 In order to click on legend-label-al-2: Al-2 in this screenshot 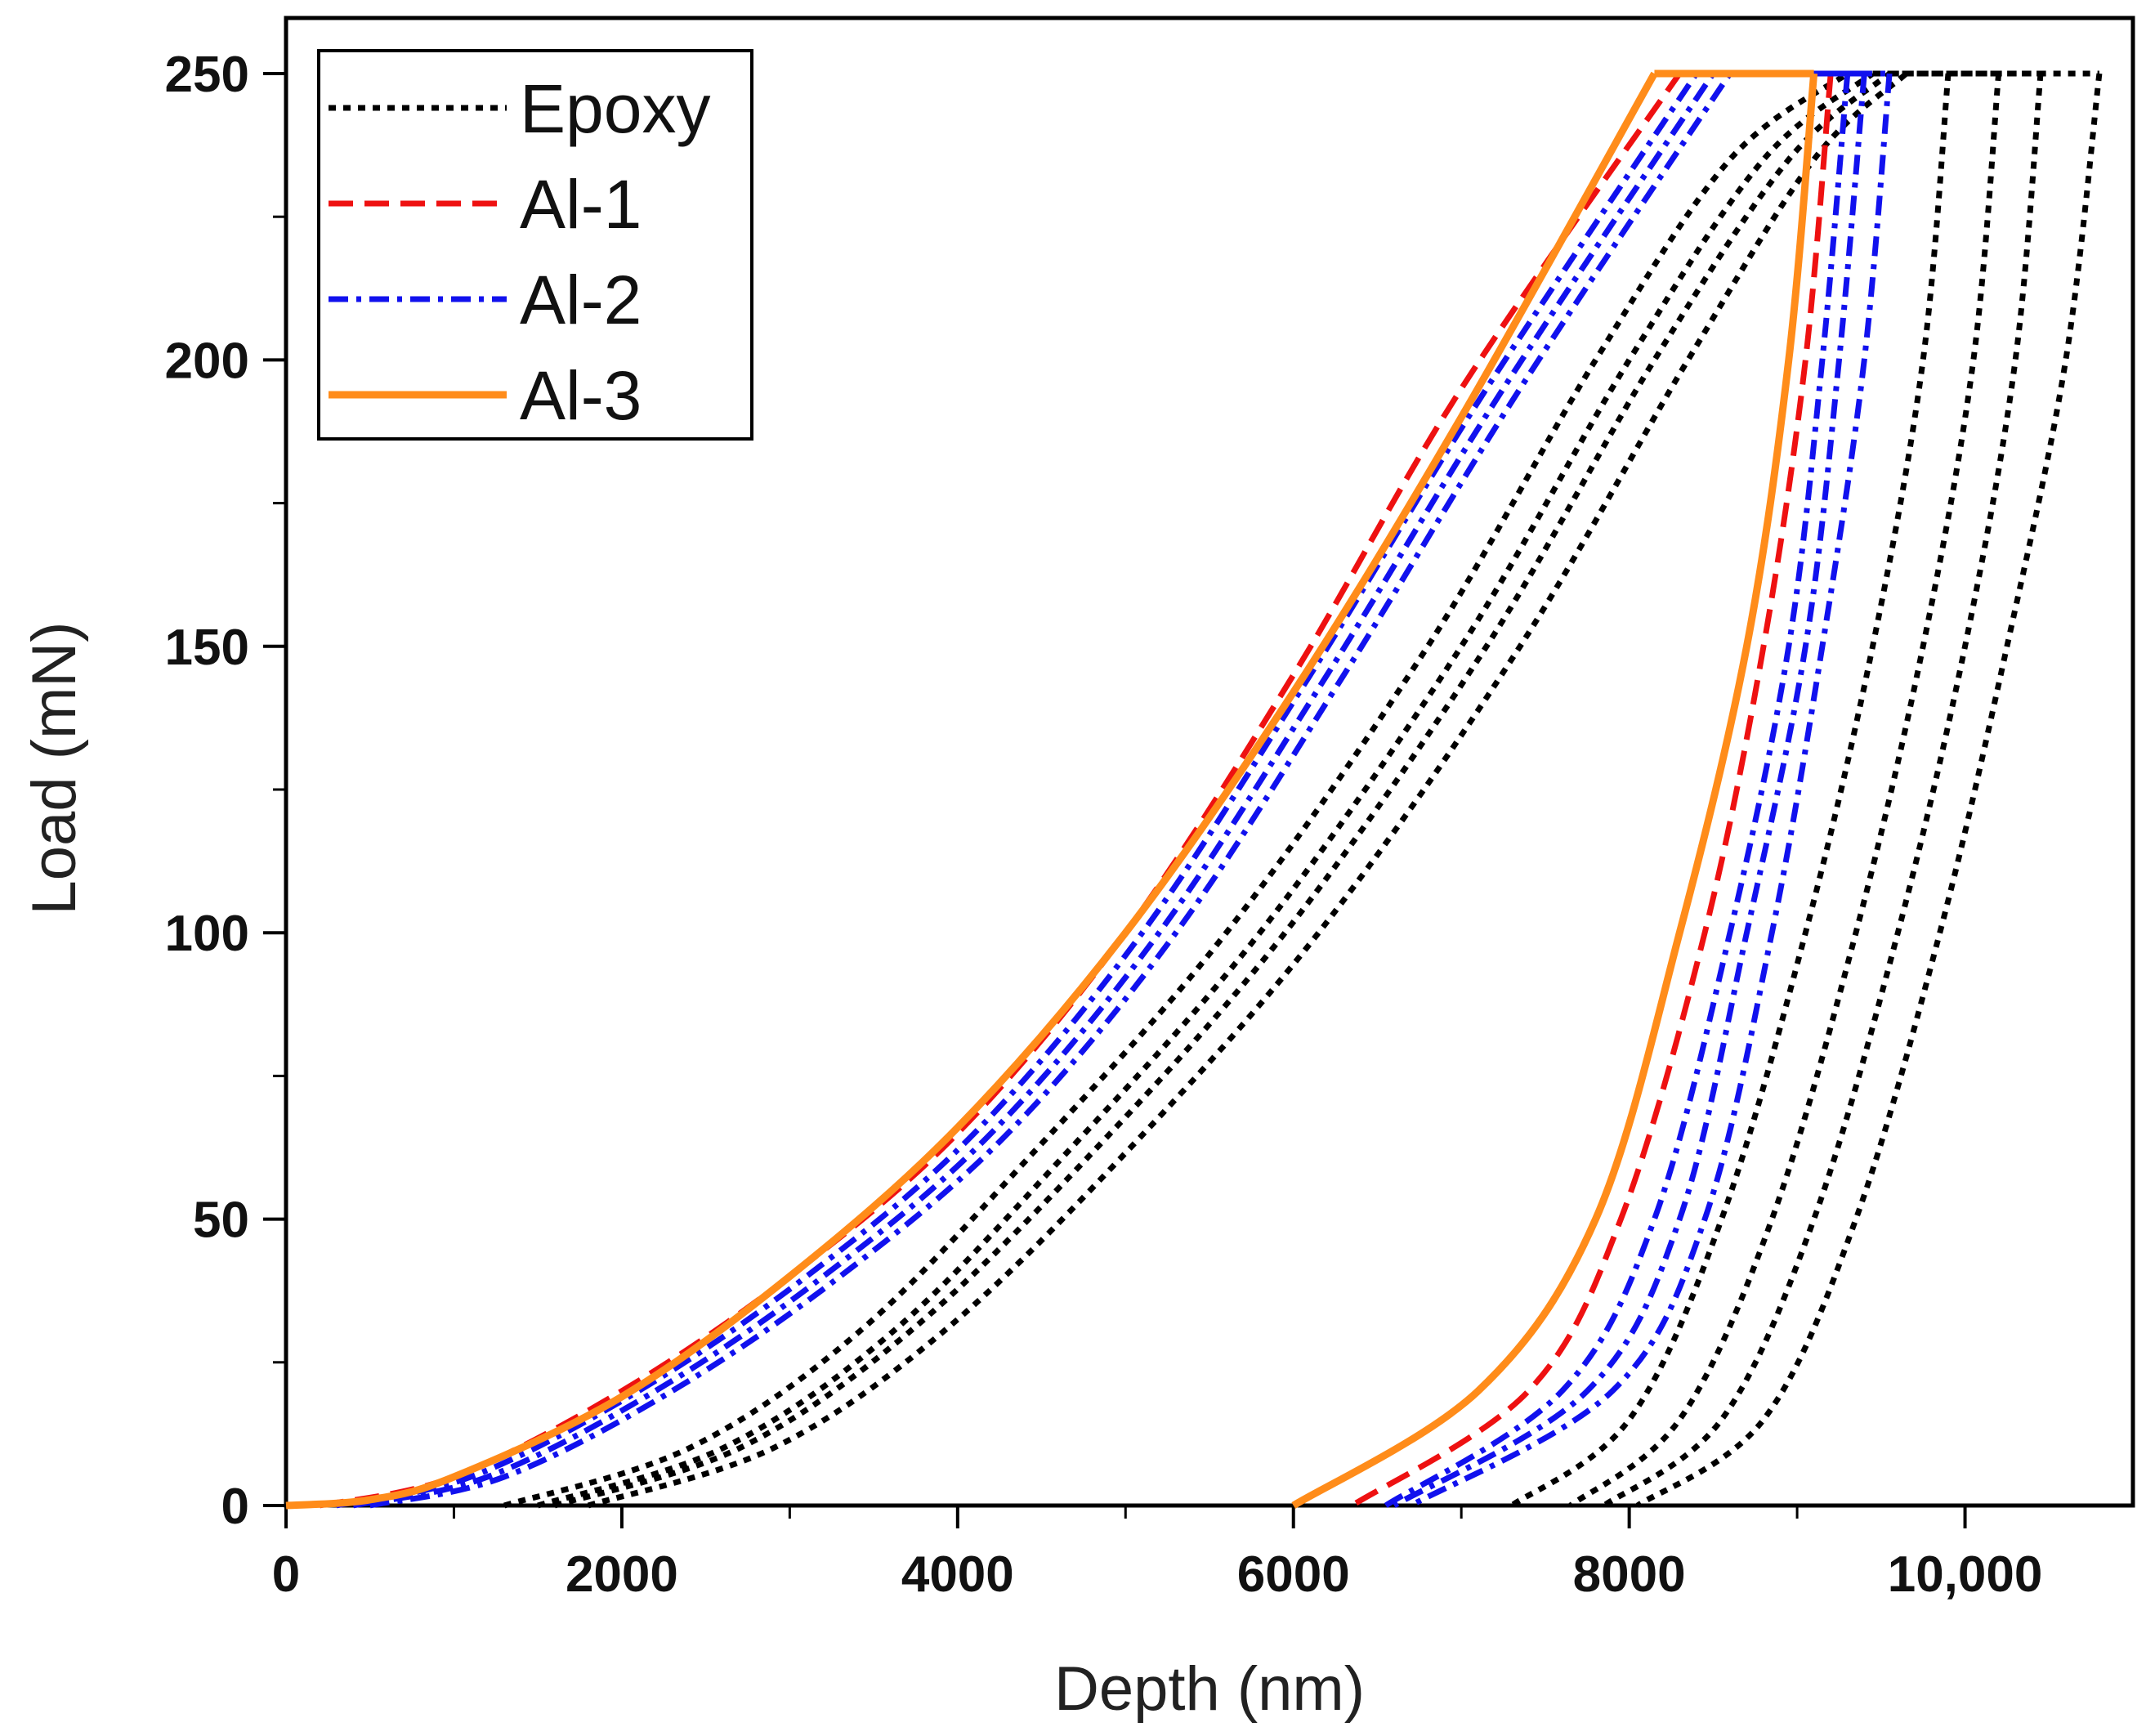, I will do `click(581, 300)`.